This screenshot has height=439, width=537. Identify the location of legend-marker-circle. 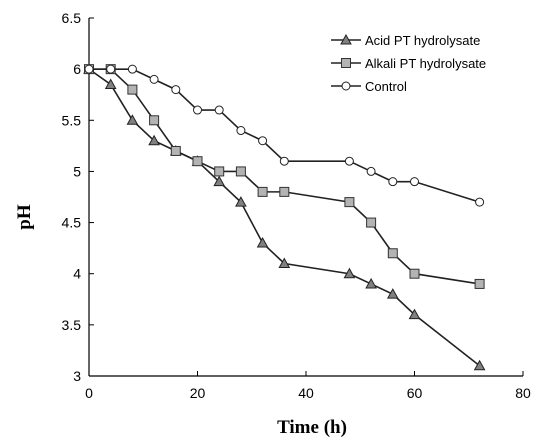
(346, 86).